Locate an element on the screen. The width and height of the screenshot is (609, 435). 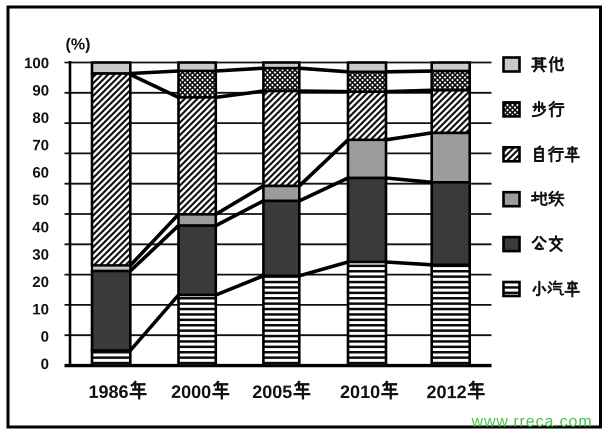
svg-text: 2010 is located at coordinates (360, 392).